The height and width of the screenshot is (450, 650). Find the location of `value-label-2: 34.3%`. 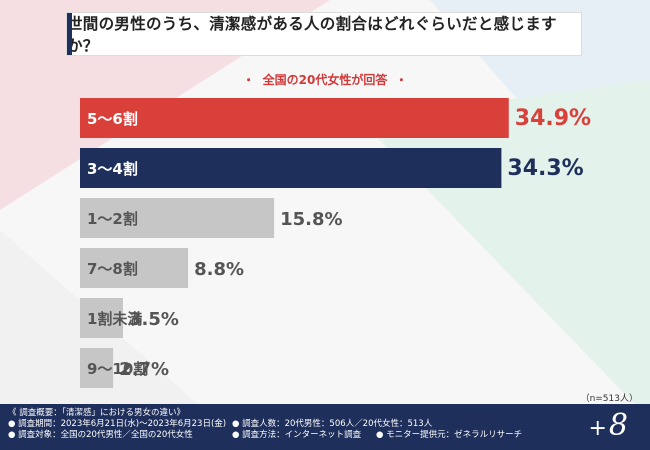

value-label-2: 34.3% is located at coordinates (545, 168).